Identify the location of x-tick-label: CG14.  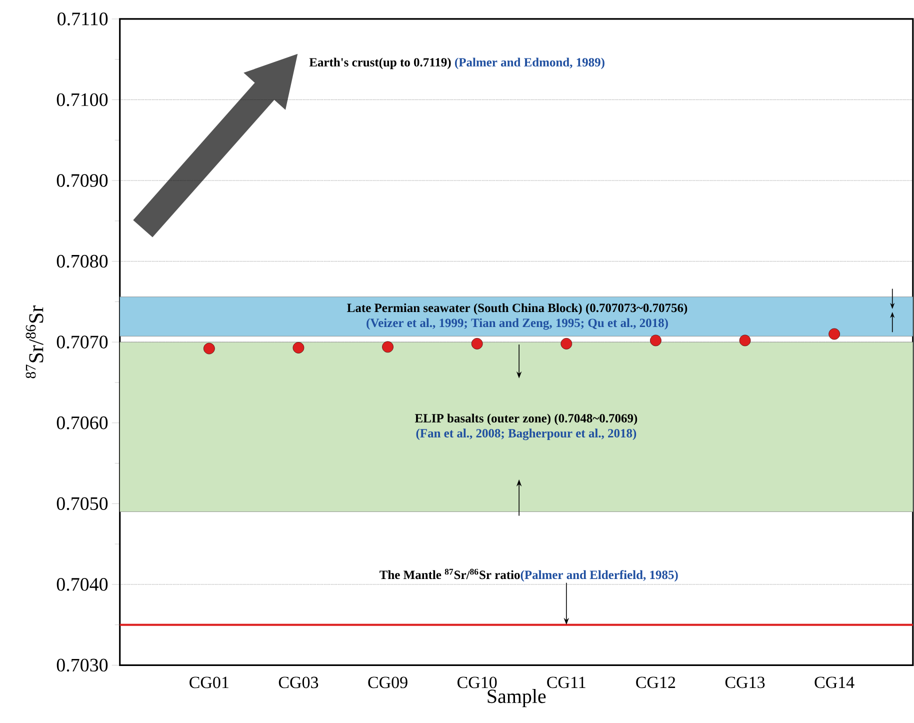
(834, 682).